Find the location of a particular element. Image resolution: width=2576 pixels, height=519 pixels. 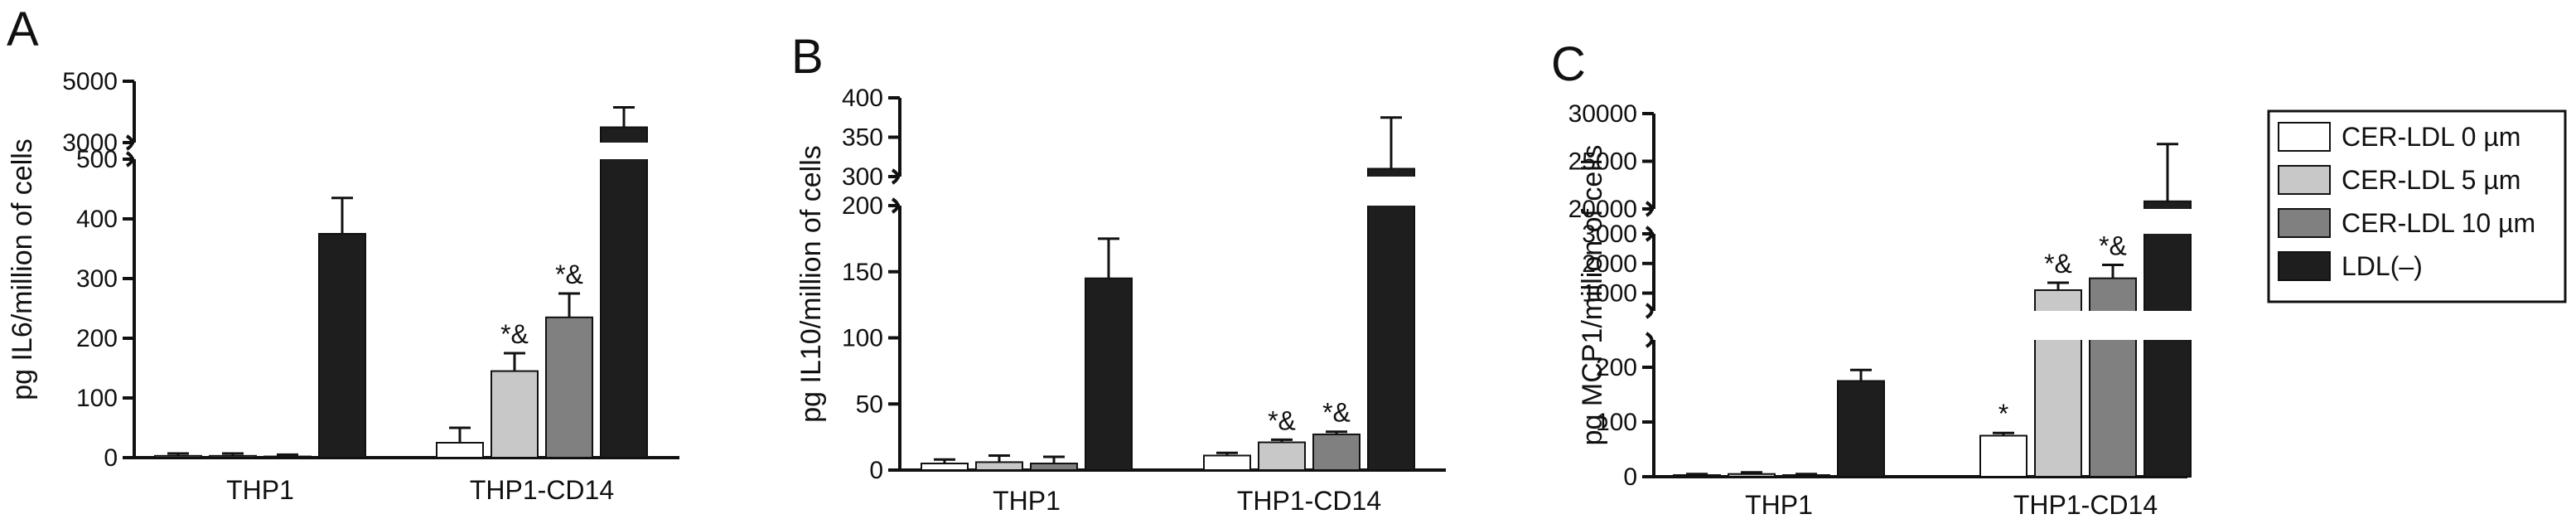

legend-label: LDL(–) is located at coordinates (2382, 266).